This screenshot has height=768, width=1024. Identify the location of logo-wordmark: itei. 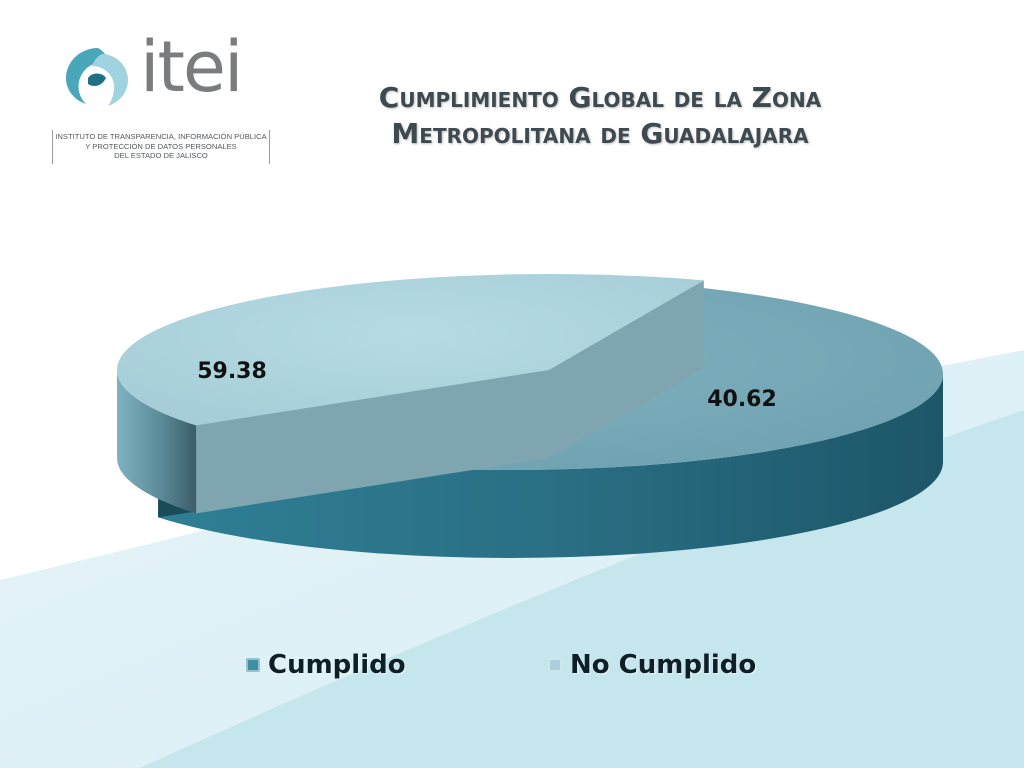
(191, 67).